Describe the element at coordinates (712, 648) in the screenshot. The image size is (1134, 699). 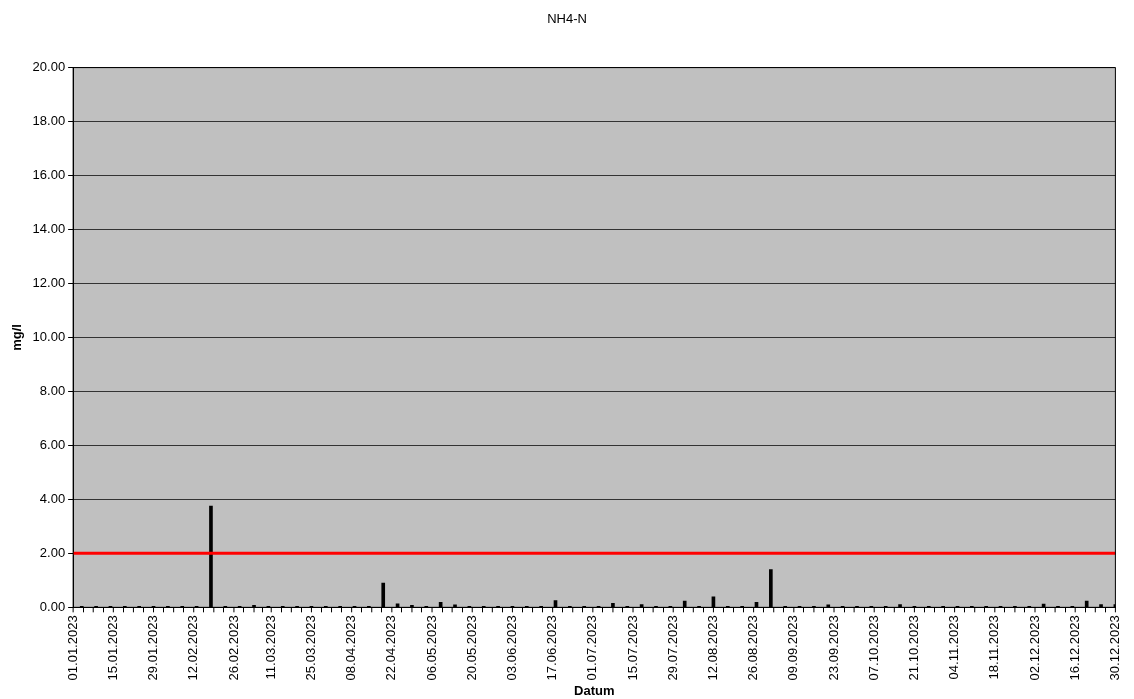
I see `x-tick-label: 12.08.2023` at that location.